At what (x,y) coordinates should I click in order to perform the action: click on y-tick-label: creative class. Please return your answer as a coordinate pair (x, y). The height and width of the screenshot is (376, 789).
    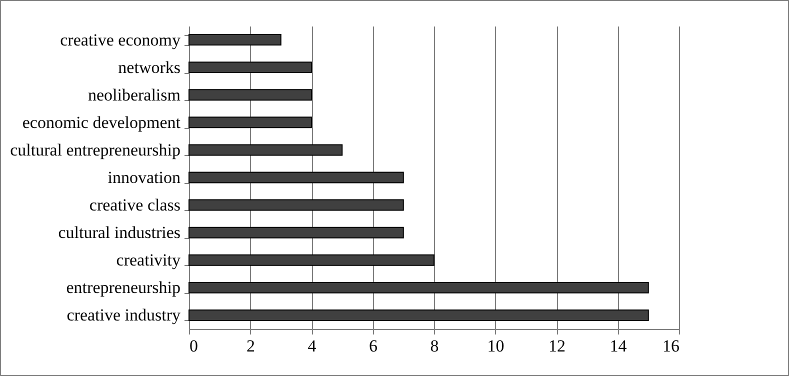
    Looking at the image, I should click on (134, 205).